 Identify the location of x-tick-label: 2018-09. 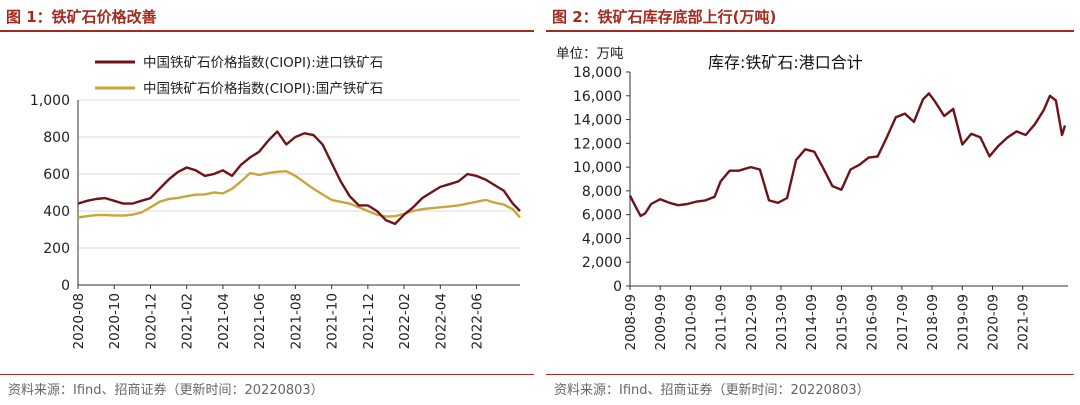
(933, 322).